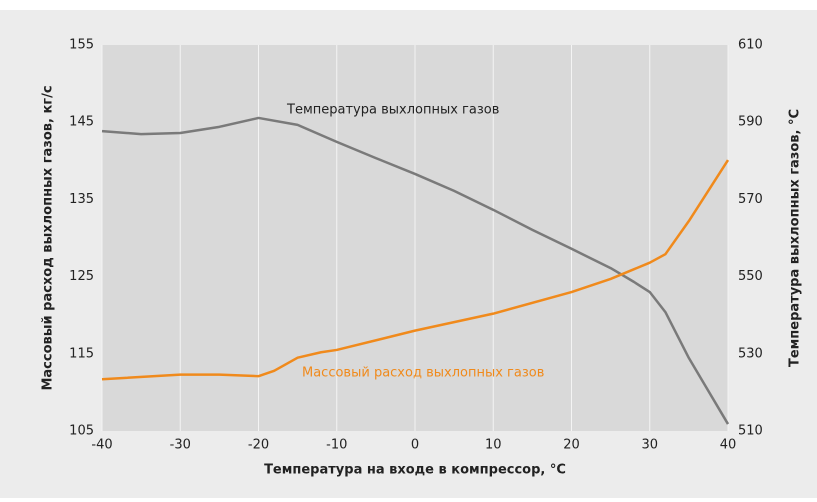  Describe the element at coordinates (728, 445) in the screenshot. I see `x-tick-label: 40` at that location.